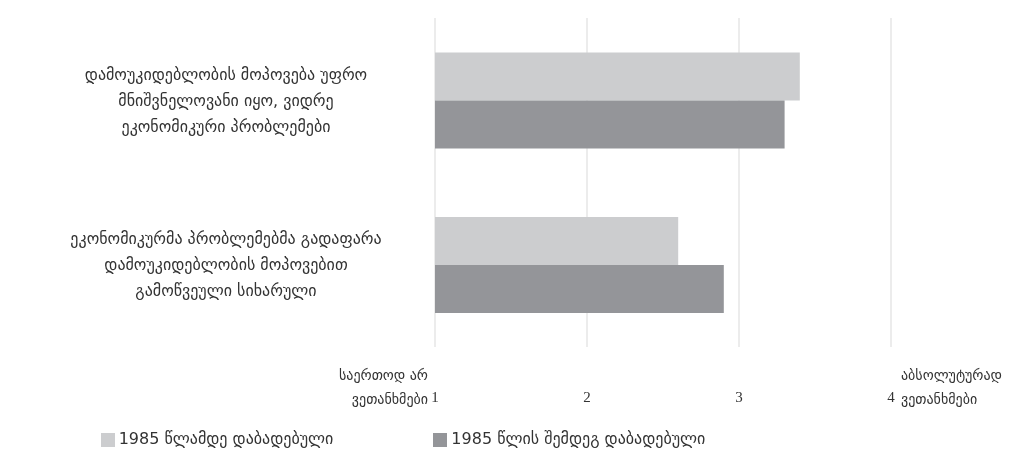 The width and height of the screenshot is (1029, 453). I want to click on x-tick-label: 1, so click(435, 396).